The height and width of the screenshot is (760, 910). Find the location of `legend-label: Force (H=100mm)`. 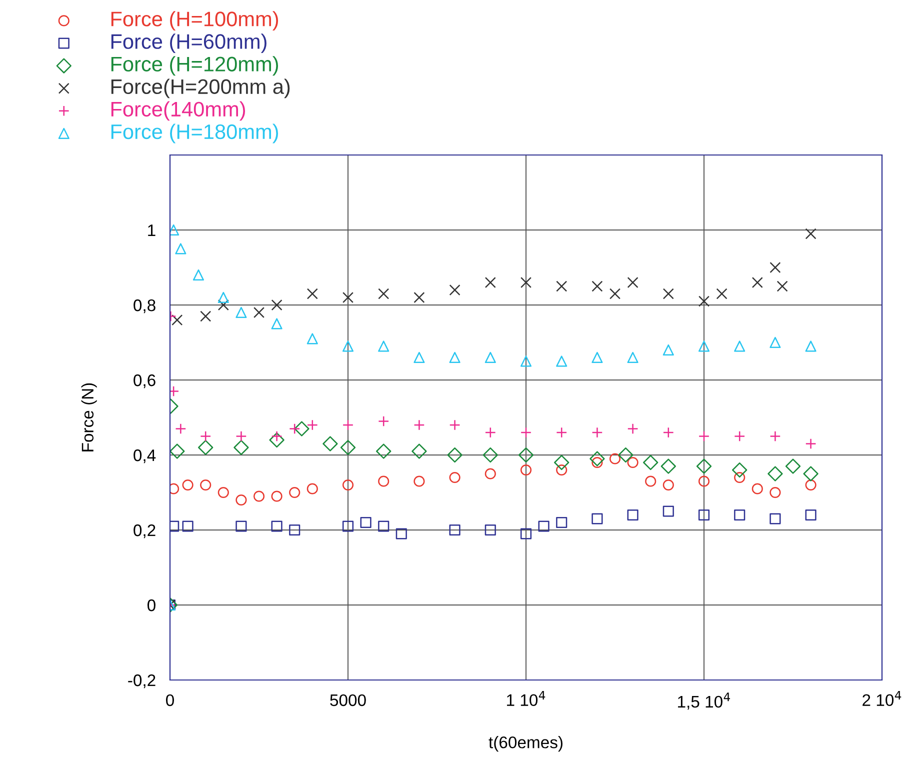

legend-label: Force (H=100mm) is located at coordinates (194, 20).